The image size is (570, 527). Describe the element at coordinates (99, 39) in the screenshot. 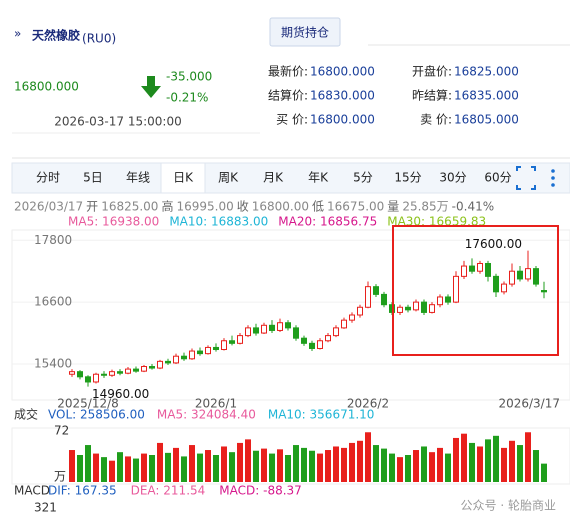

I see `code: (RU0)` at that location.